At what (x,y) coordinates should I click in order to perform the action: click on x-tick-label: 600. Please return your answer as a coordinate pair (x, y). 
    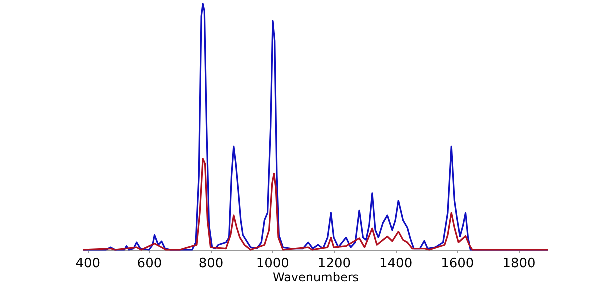
    Looking at the image, I should click on (149, 264).